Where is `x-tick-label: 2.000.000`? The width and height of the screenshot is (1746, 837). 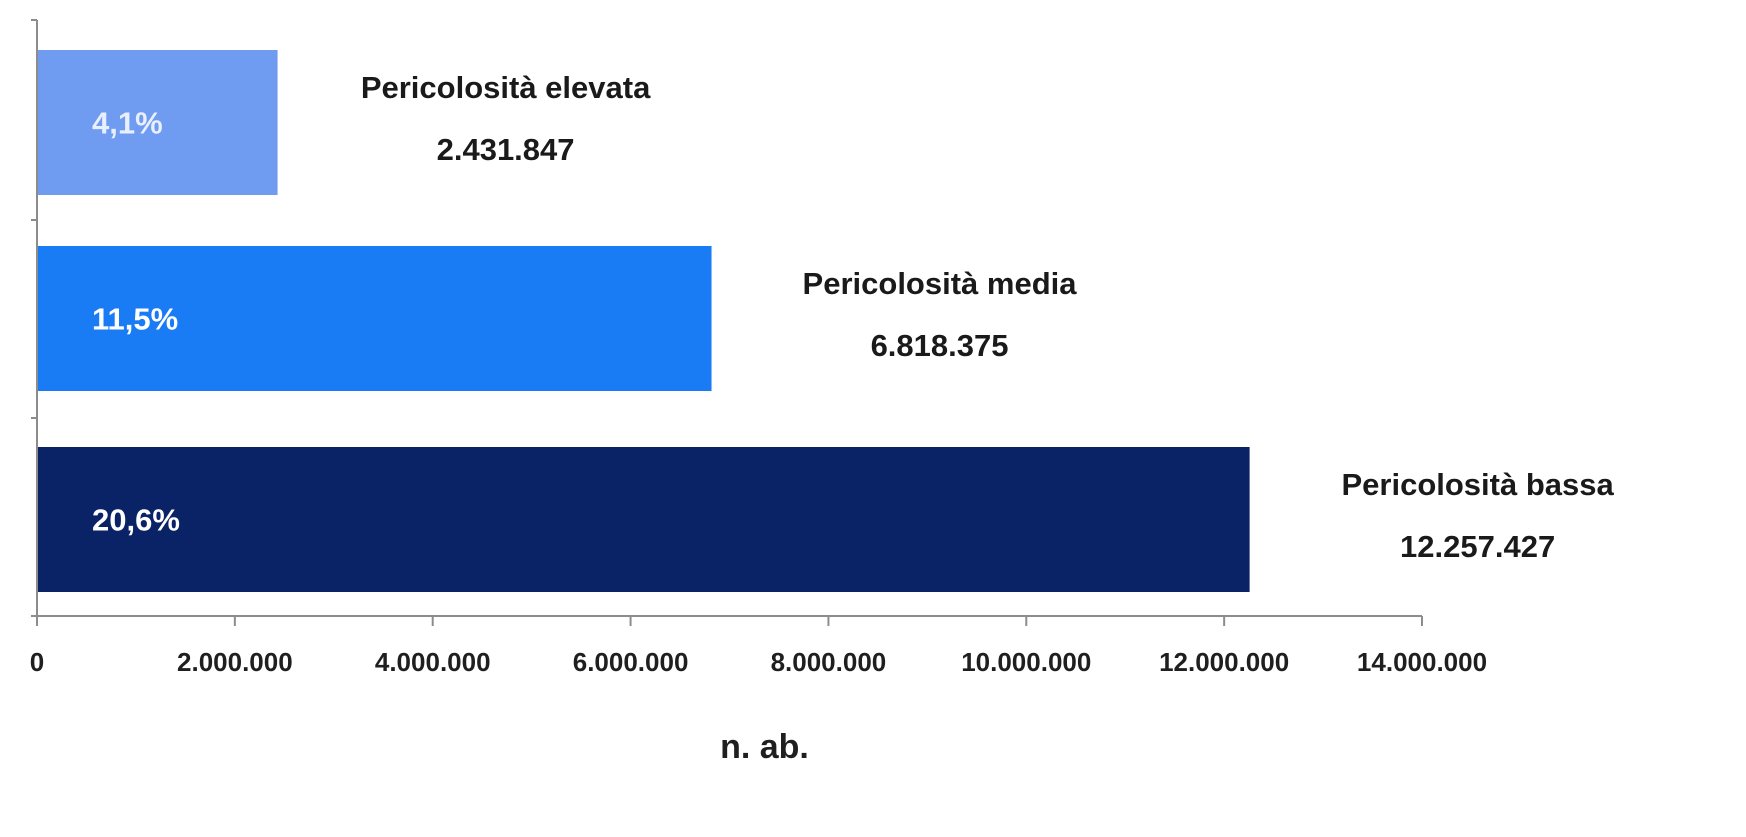
x-tick-label: 2.000.000 is located at coordinates (235, 662).